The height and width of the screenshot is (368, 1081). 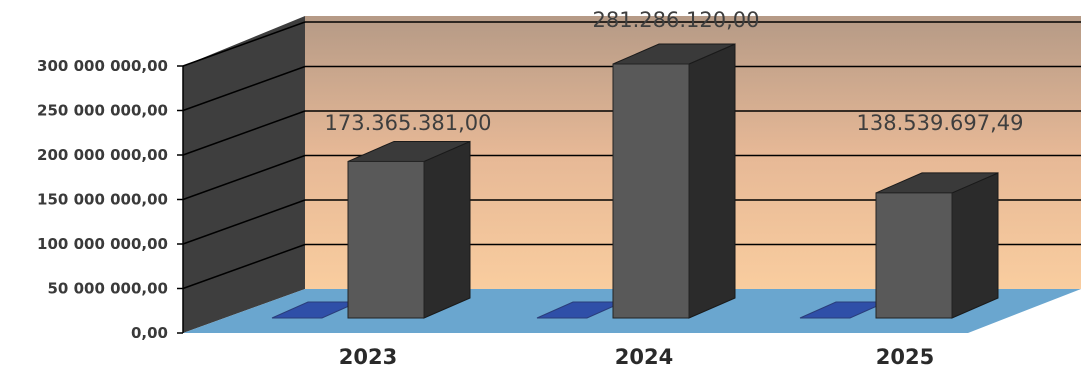 I want to click on y-tick-label: 250 000 000,00, so click(x=102, y=111).